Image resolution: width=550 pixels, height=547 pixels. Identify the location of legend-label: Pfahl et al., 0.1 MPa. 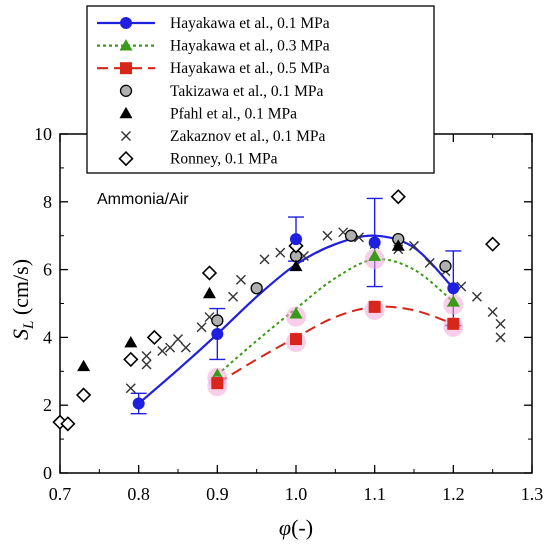
(233, 113).